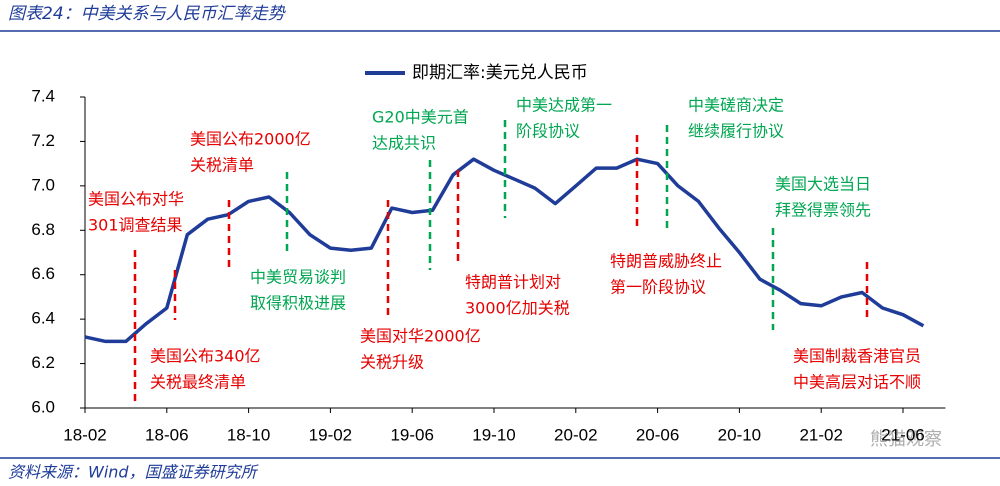 This screenshot has width=1000, height=486. Describe the element at coordinates (575, 434) in the screenshot. I see `x-tick-label: 20-02` at that location.